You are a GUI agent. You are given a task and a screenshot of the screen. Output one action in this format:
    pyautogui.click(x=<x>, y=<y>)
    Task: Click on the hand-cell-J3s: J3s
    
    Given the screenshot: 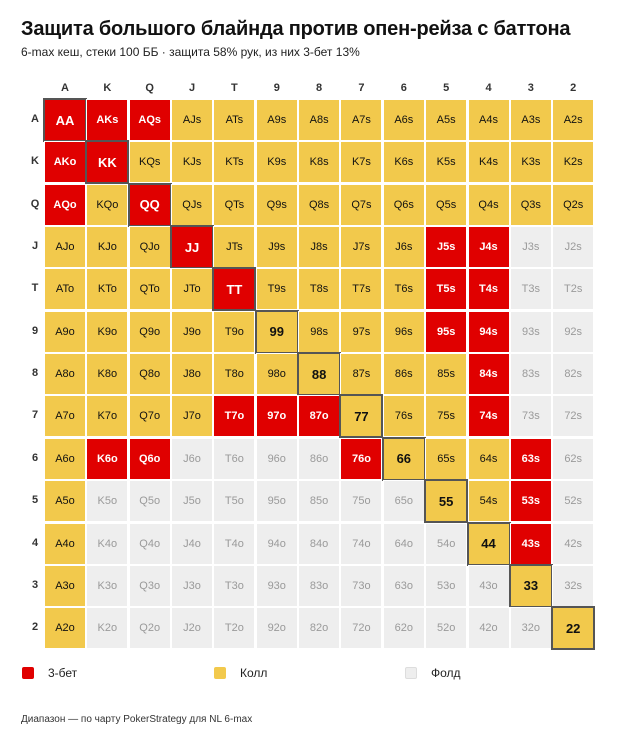 What is the action you would take?
    pyautogui.click(x=530, y=247)
    